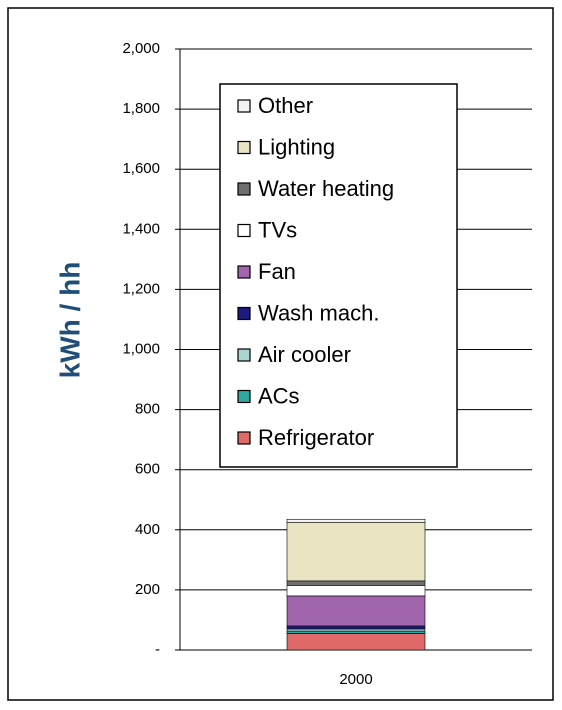 The width and height of the screenshot is (562, 710). What do you see at coordinates (141, 108) in the screenshot?
I see `y-tick-label: 1,800` at bounding box center [141, 108].